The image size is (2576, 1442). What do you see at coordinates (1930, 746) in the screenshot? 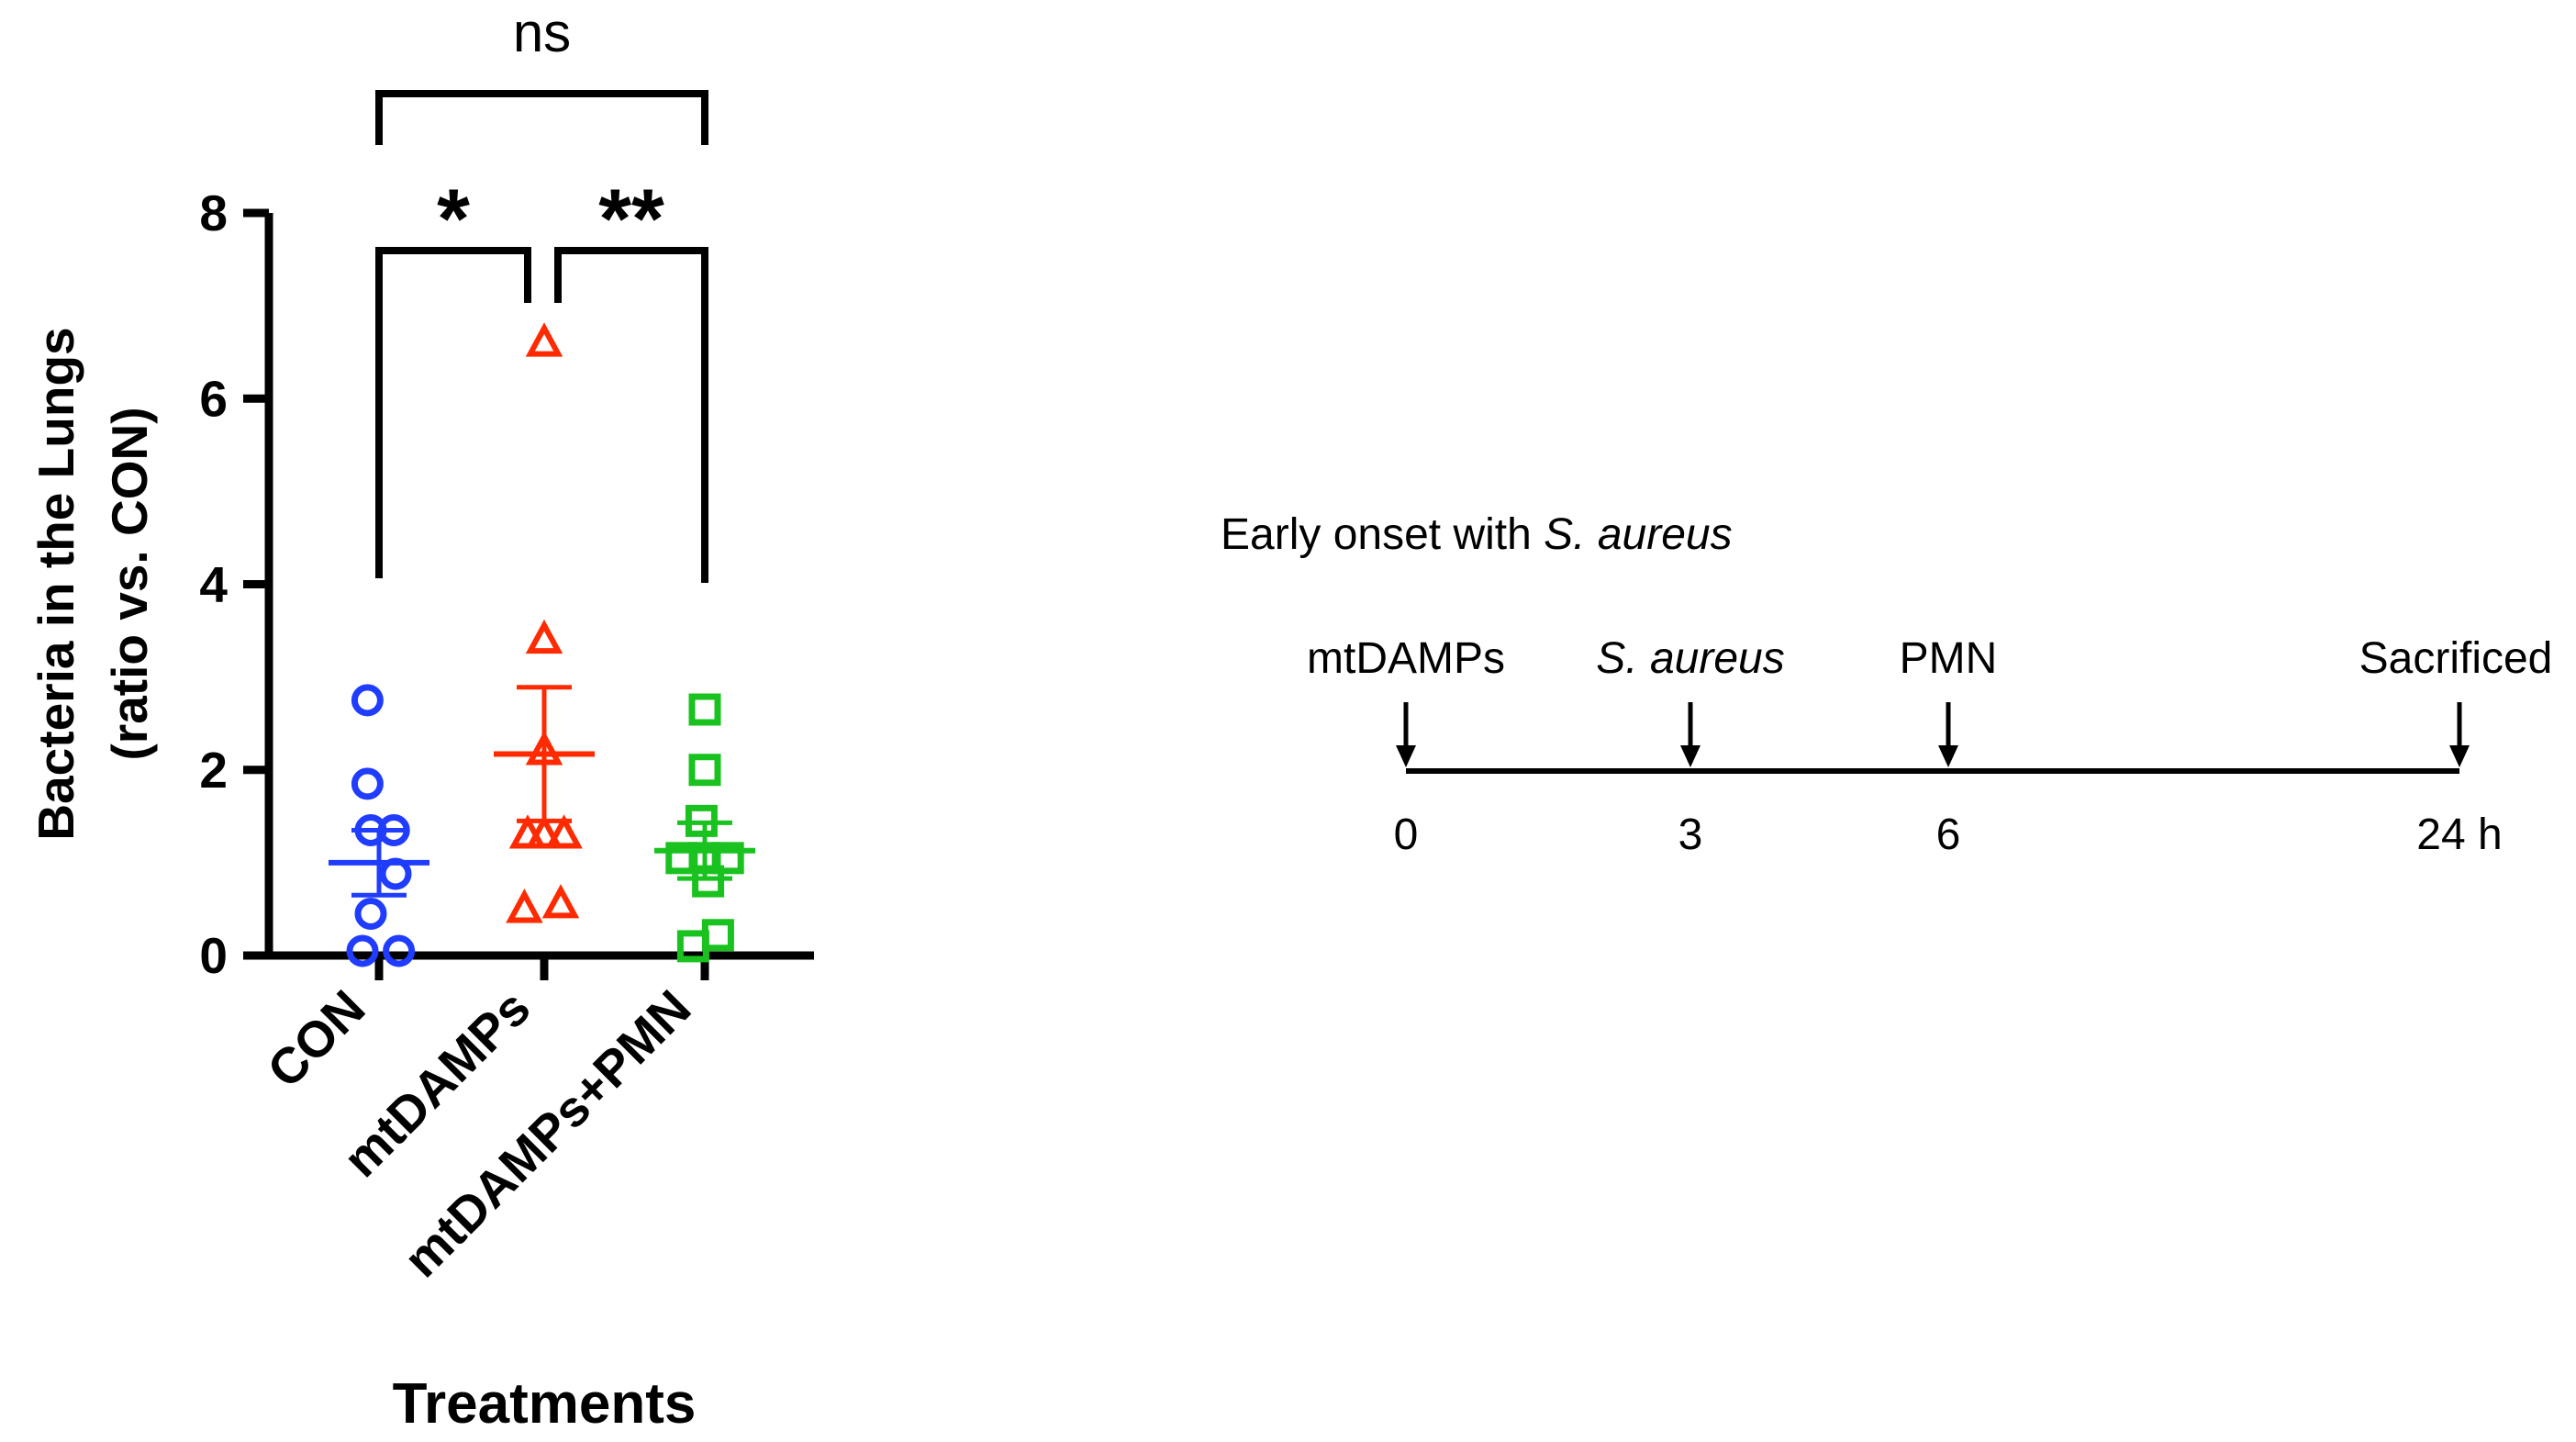
I see `timeline-events: mtDAMPs 0 S. aureus 3 PMN 6 Sacrificed 24 h` at bounding box center [1930, 746].